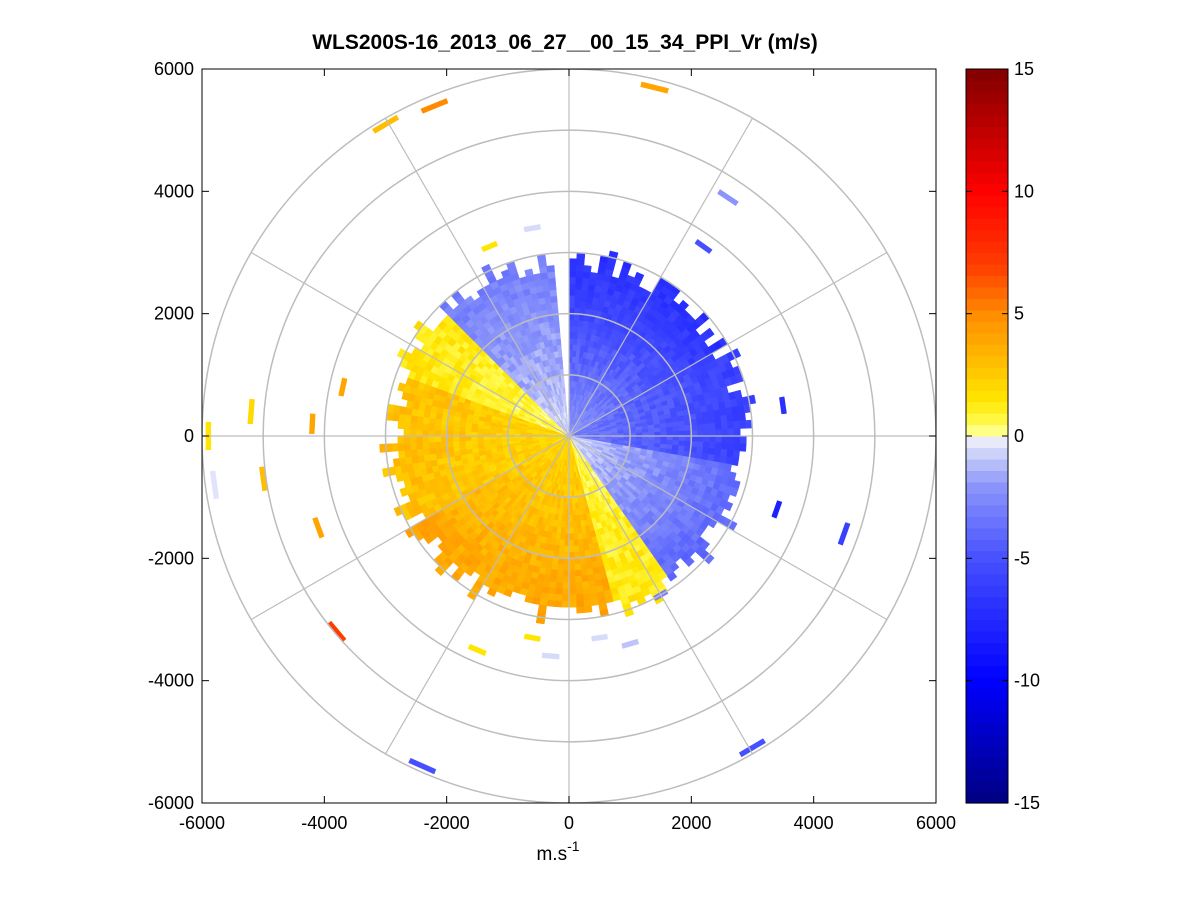  I want to click on colorbar-tick-label: -10, so click(1027, 681).